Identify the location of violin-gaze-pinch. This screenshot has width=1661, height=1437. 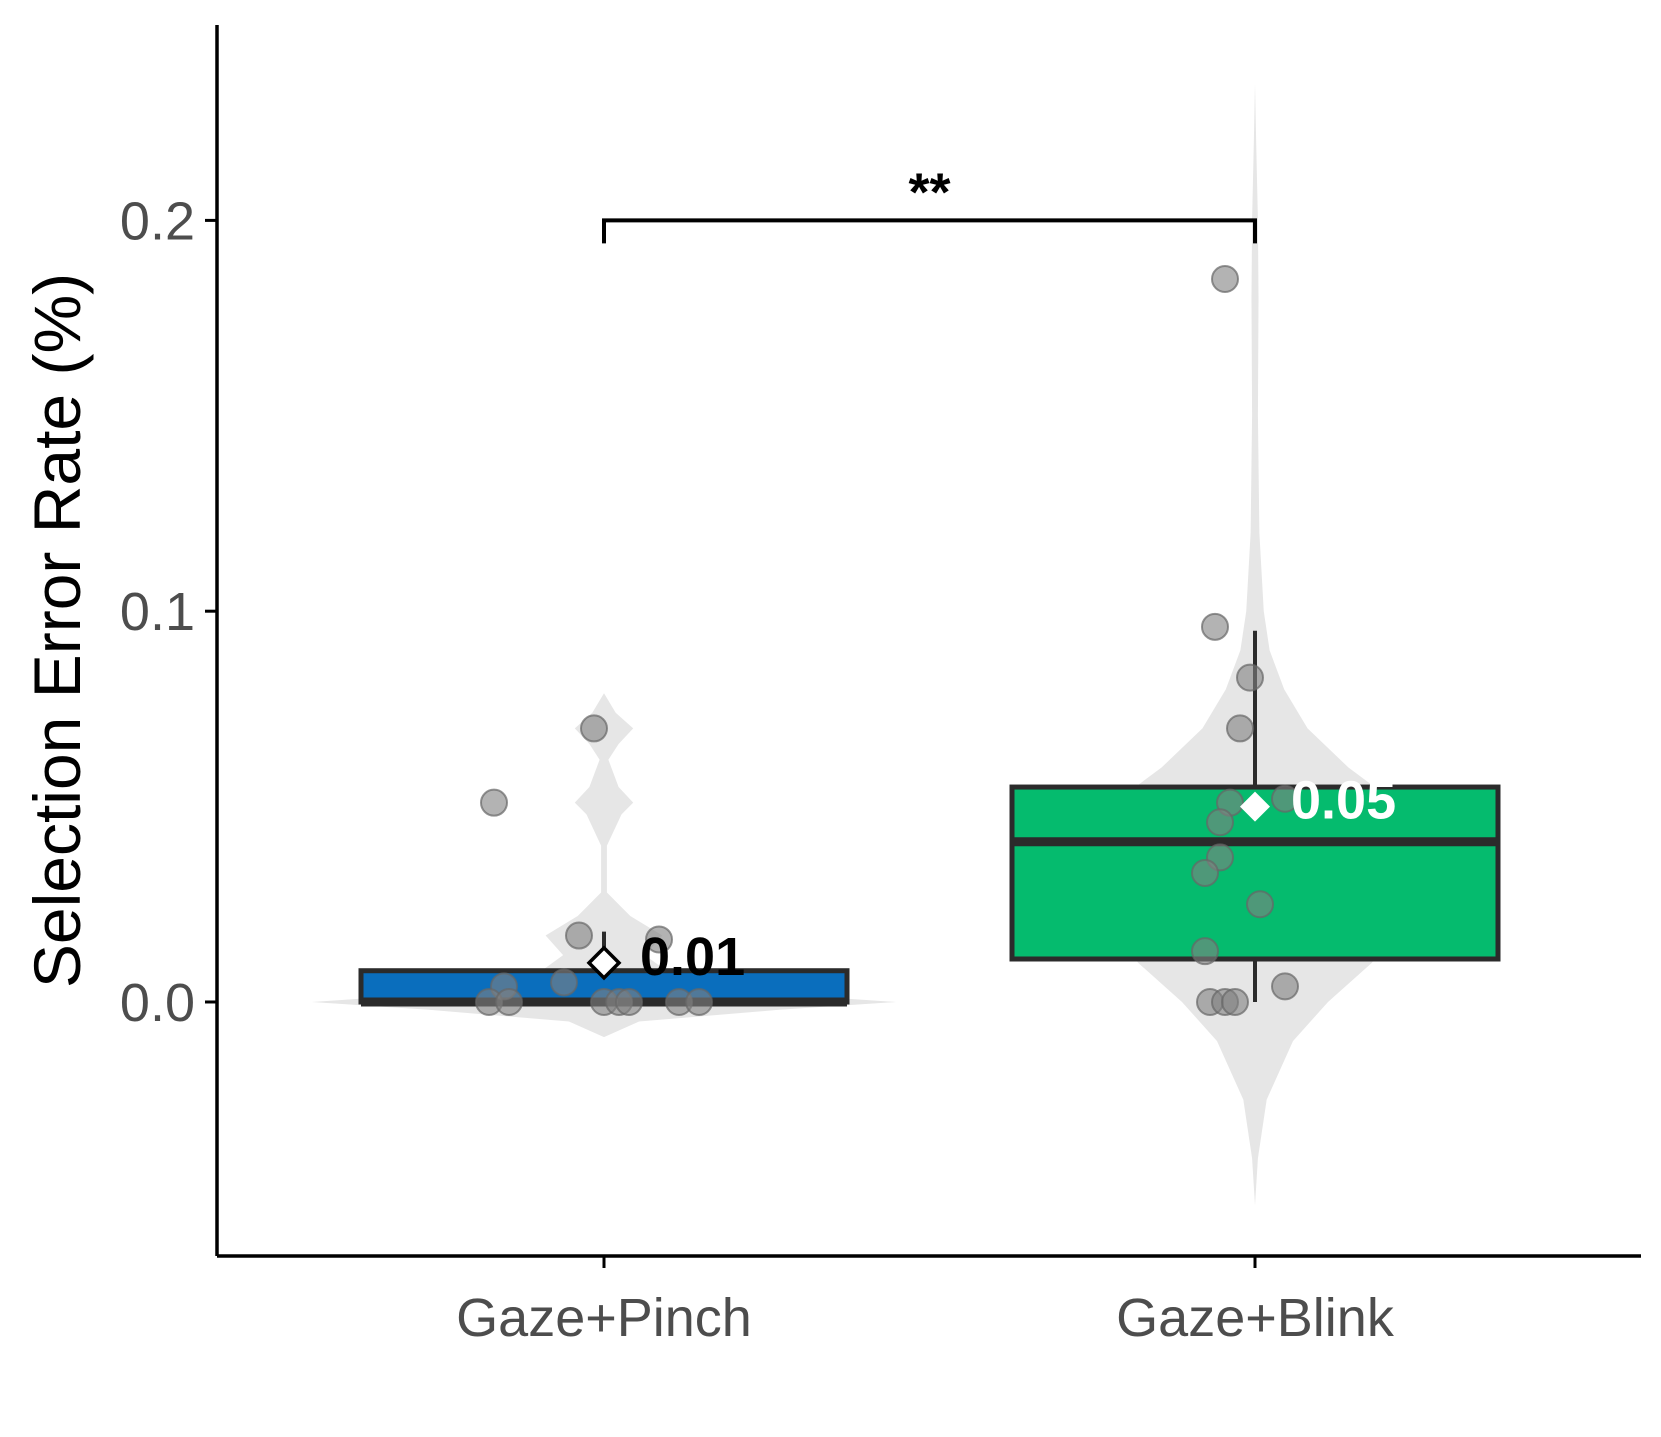
(604, 865).